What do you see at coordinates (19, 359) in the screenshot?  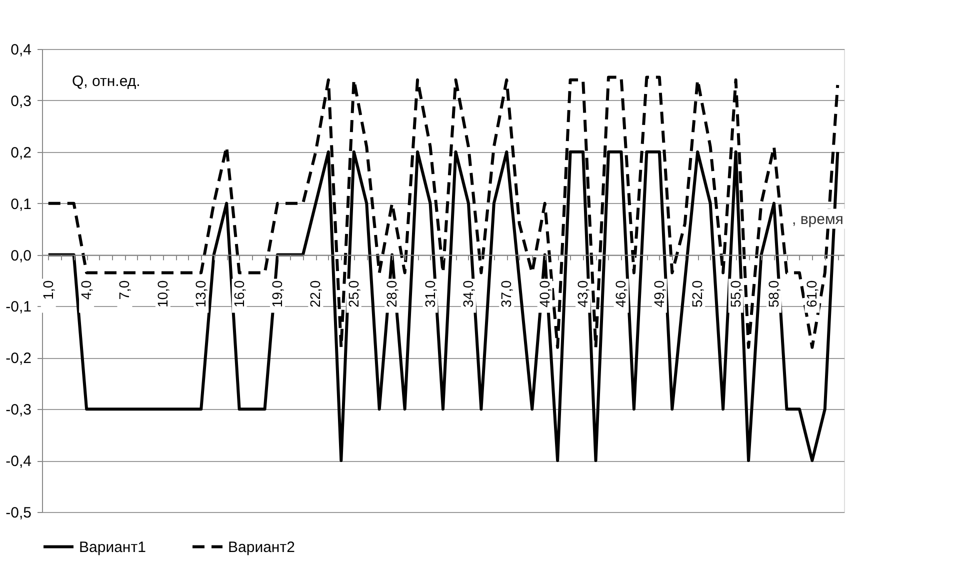 I see `y-tick-label: -0,2` at bounding box center [19, 359].